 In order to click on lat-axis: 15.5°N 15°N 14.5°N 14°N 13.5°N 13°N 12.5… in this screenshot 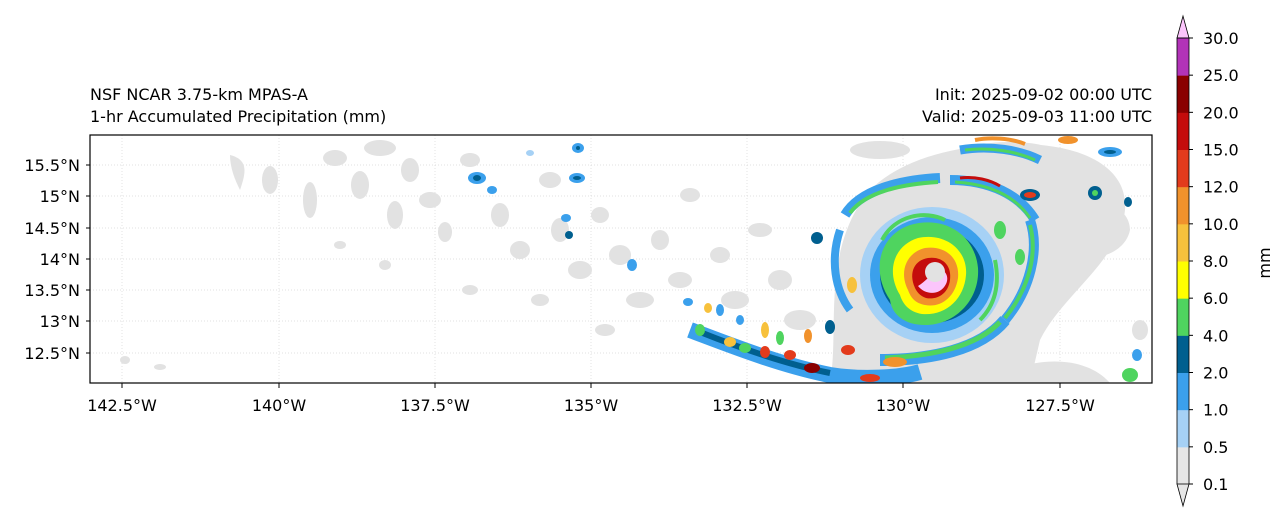, I will do `click(57, 259)`.